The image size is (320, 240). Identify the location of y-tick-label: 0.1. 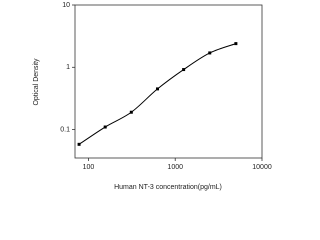
(65, 129).